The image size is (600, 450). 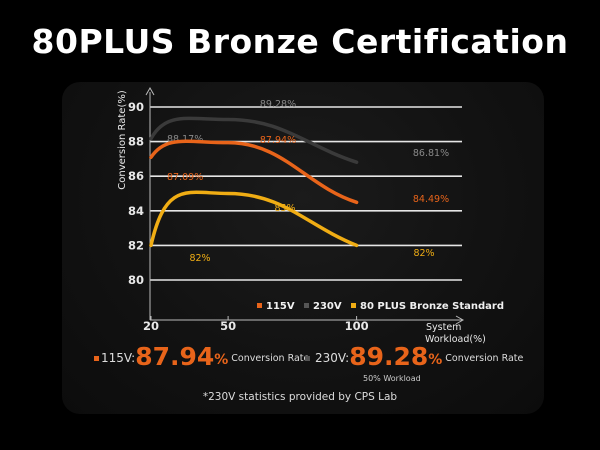 I want to click on data-label-230v-50: 89.28%, so click(x=278, y=104).